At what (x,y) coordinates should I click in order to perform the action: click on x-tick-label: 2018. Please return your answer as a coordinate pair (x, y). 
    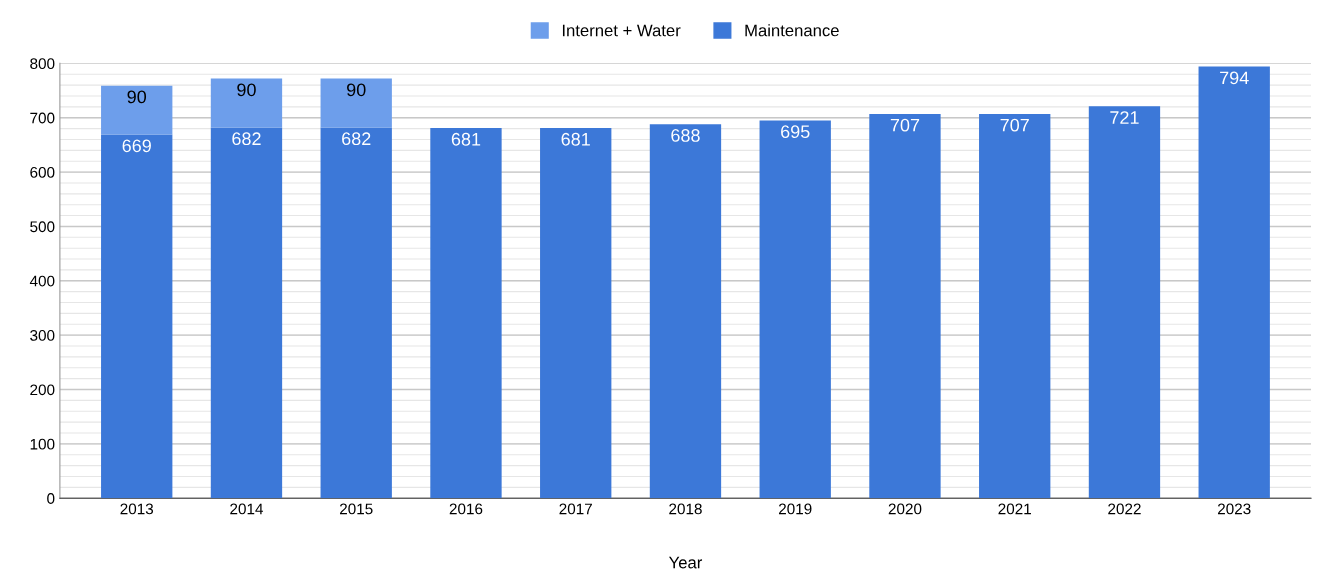
    Looking at the image, I should click on (685, 509).